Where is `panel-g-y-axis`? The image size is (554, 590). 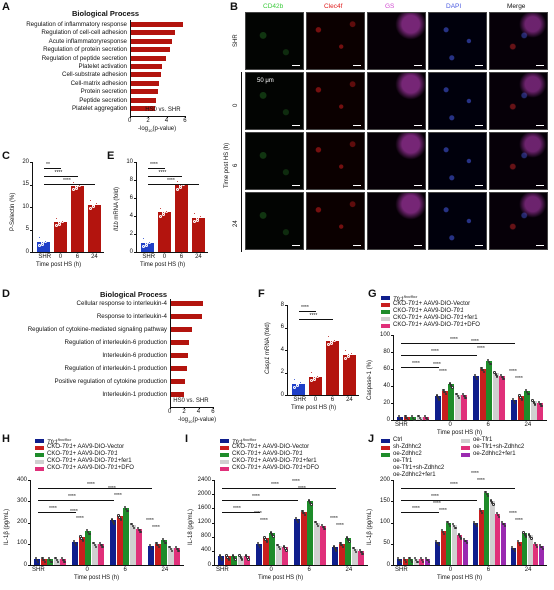
panel-g-y-axis is located at coordinates (393, 377).